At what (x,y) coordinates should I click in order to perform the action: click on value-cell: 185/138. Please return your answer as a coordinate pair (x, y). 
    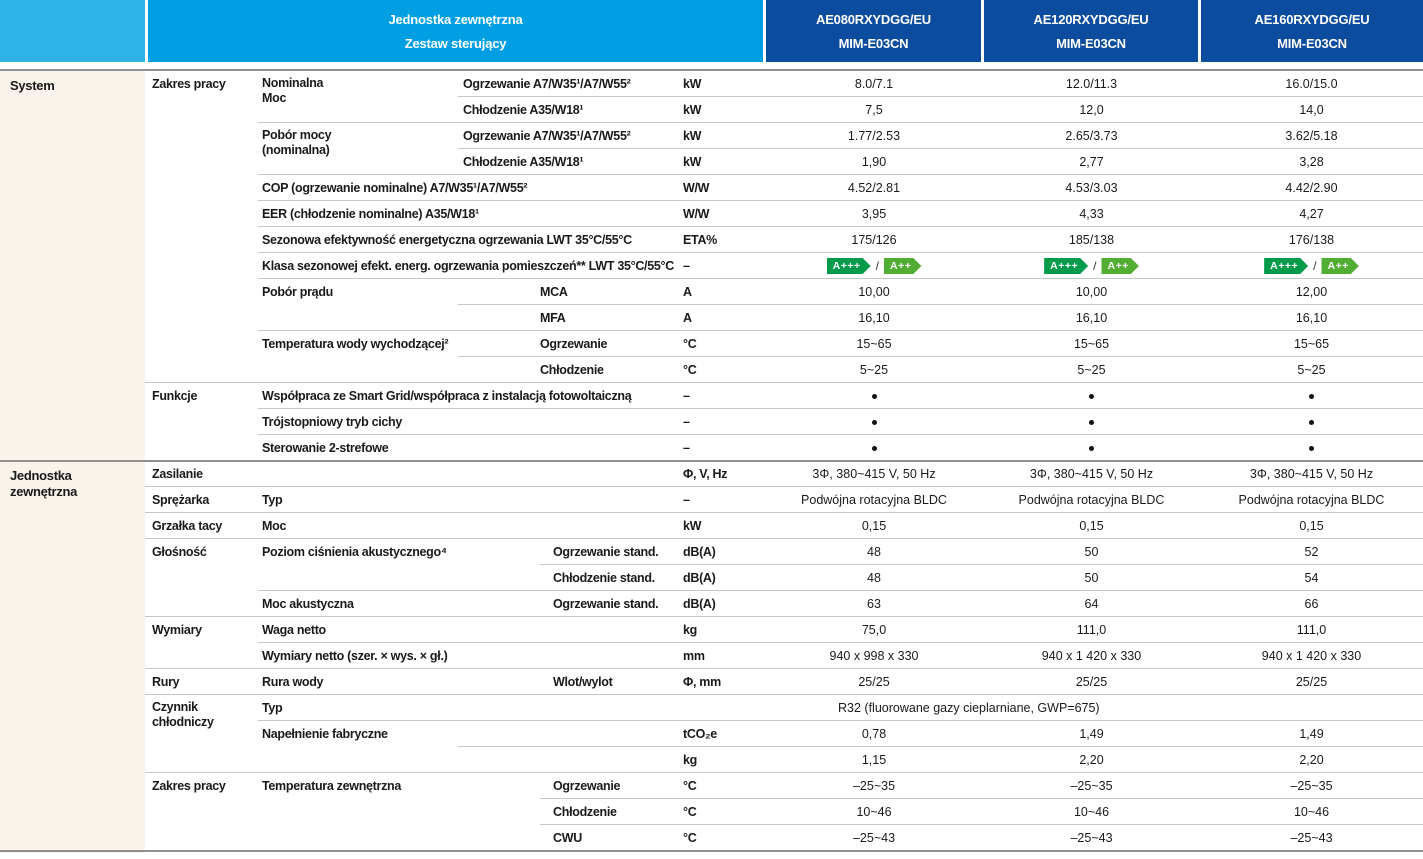
    Looking at the image, I should click on (1091, 240).